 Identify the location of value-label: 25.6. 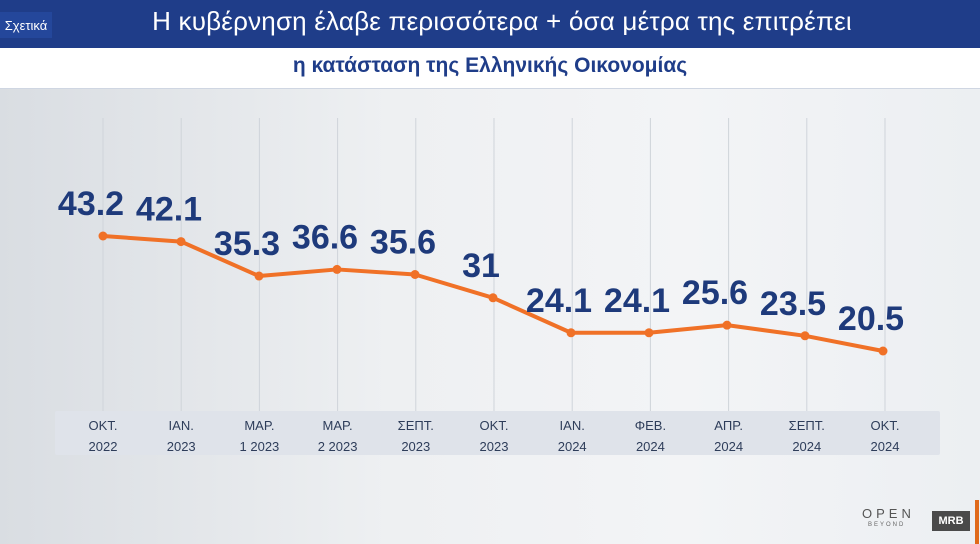
(715, 293).